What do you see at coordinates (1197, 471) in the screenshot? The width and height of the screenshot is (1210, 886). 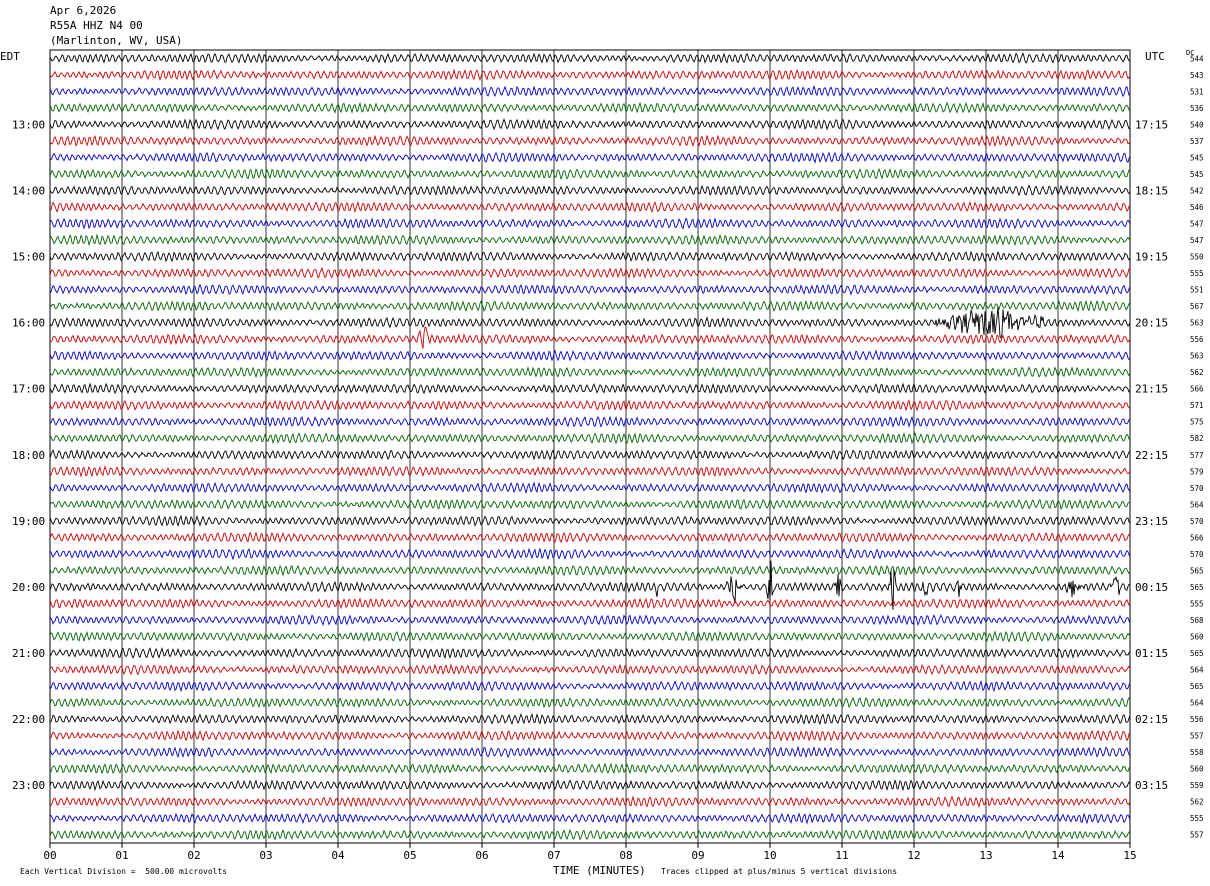 I see `dc-offset-label: 579` at bounding box center [1197, 471].